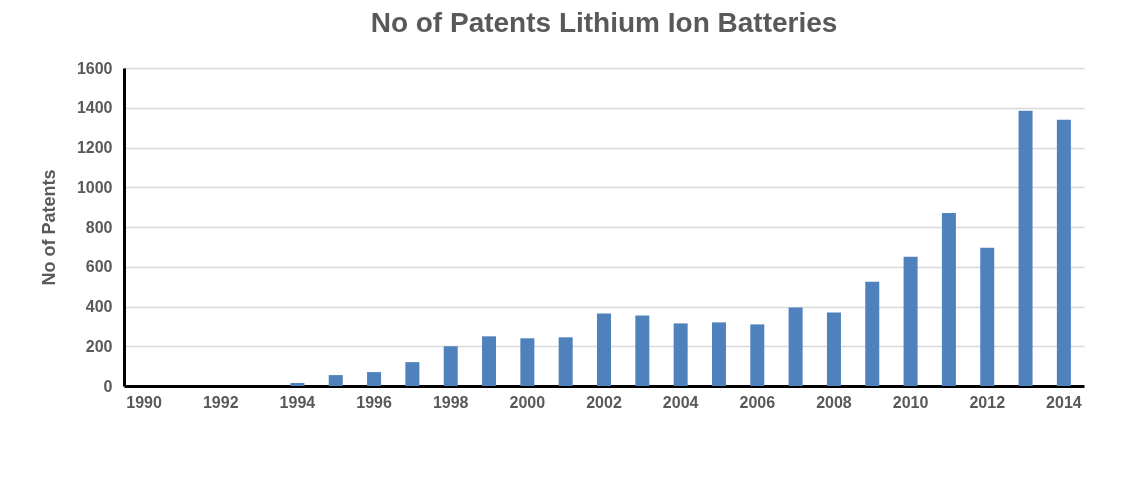 This screenshot has height=481, width=1131. I want to click on y-tick-label: 1200, so click(94, 147).